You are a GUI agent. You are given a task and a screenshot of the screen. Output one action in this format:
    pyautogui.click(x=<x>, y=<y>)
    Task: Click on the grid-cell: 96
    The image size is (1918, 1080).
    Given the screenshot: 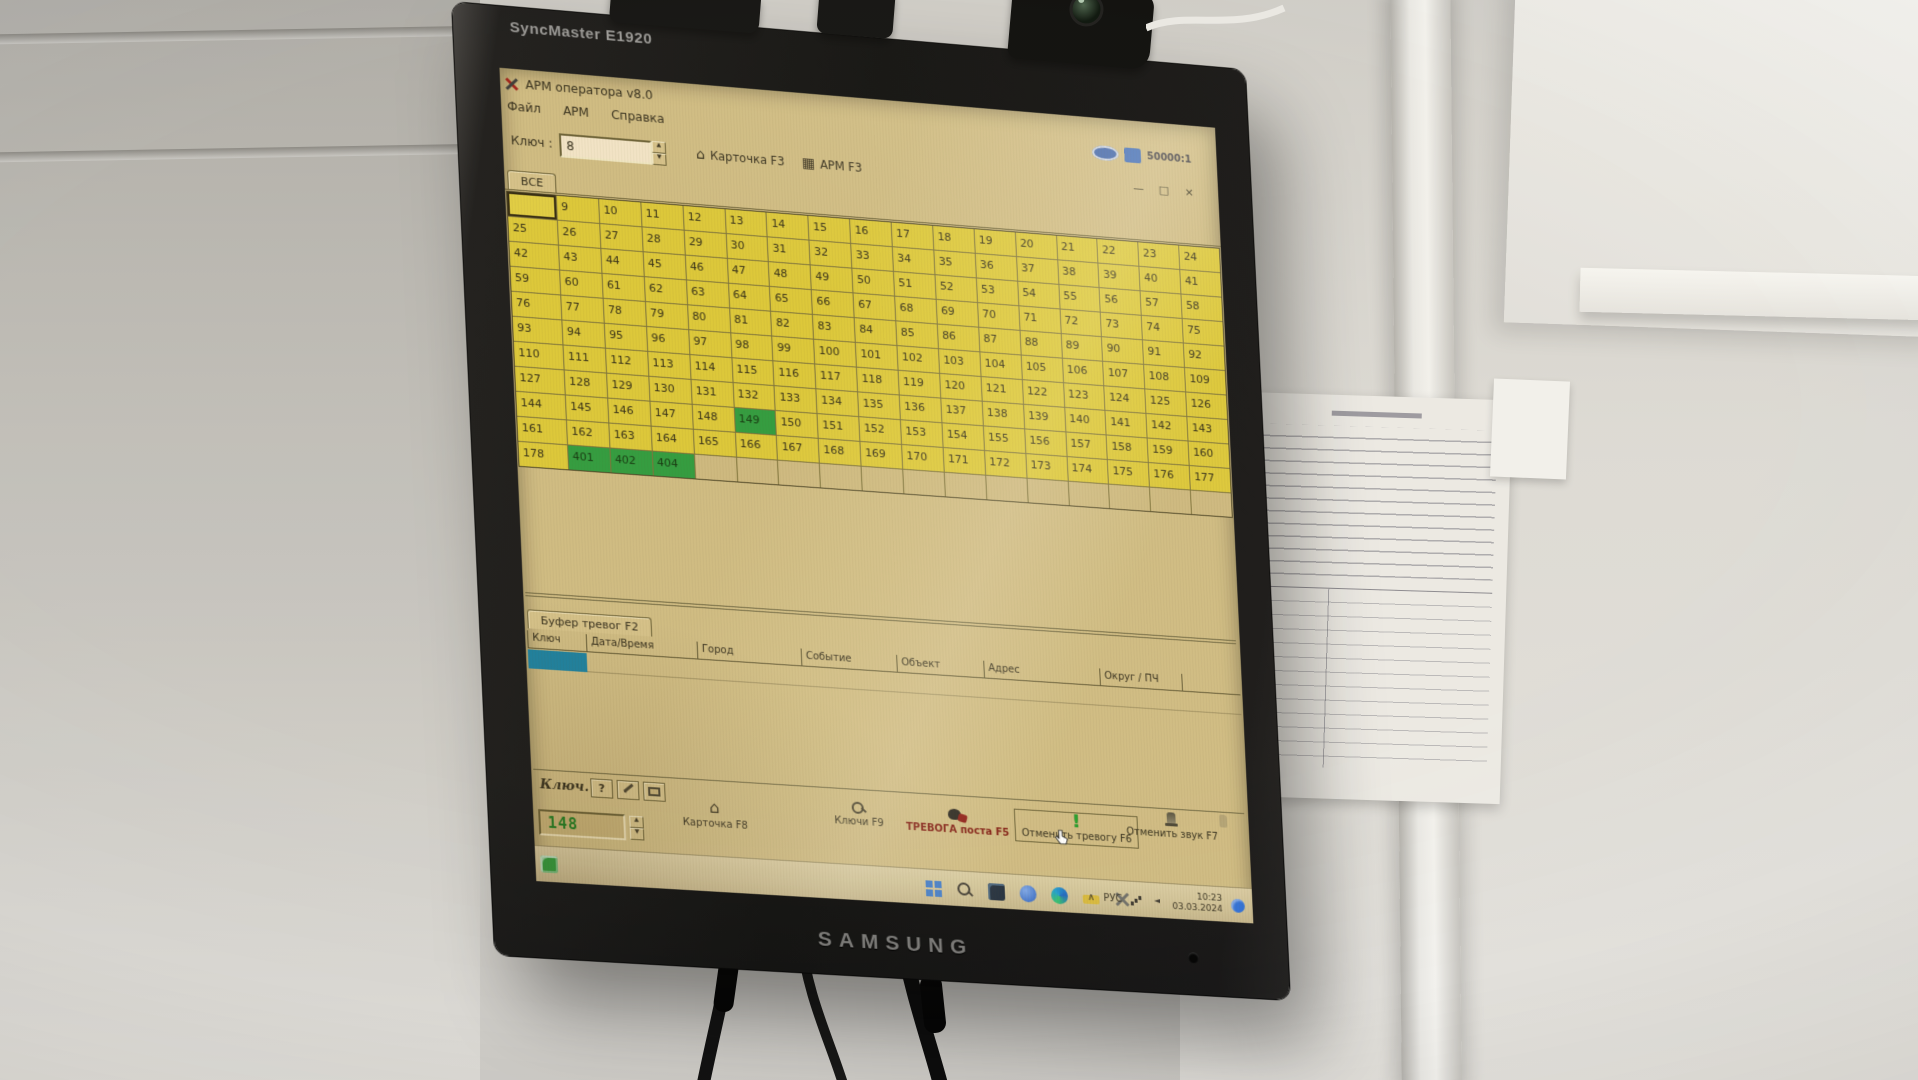 What is the action you would take?
    pyautogui.click(x=667, y=340)
    